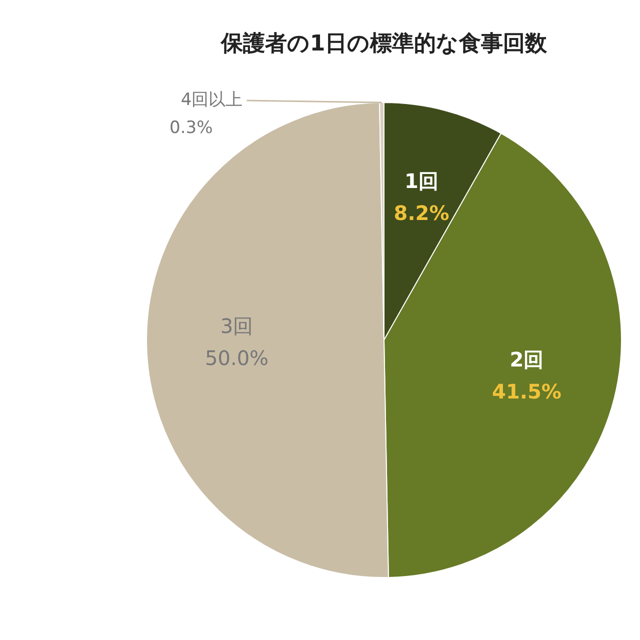 This screenshot has height=640, width=640. Describe the element at coordinates (527, 391) in the screenshot. I see `data-label: 41.5%` at that location.